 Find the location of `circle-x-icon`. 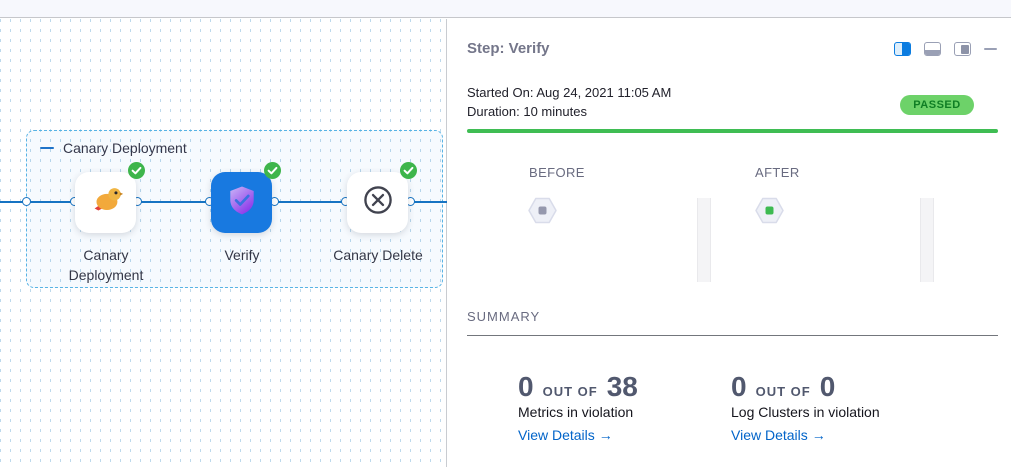

circle-x-icon is located at coordinates (378, 202).